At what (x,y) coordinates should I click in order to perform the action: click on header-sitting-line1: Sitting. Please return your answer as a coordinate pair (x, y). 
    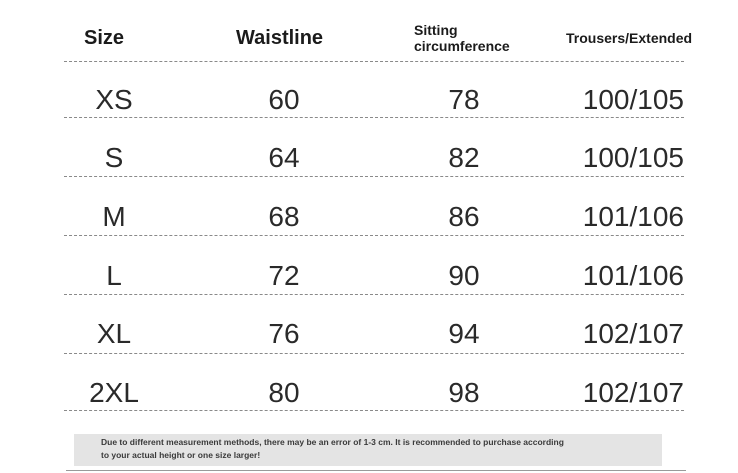
    Looking at the image, I should click on (436, 30).